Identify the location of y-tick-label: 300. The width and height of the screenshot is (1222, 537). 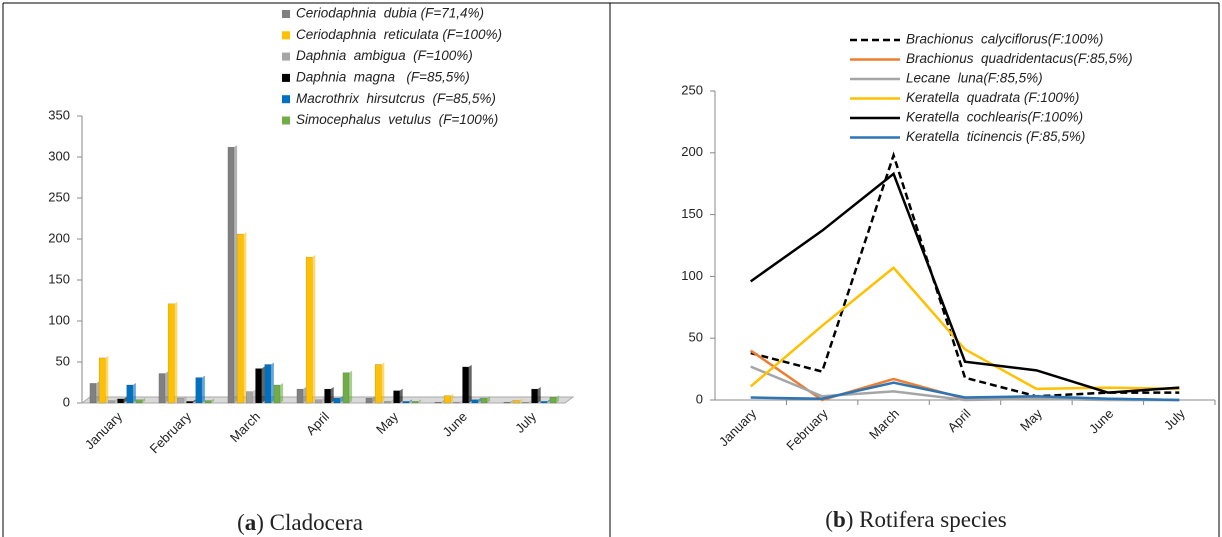
(59, 155).